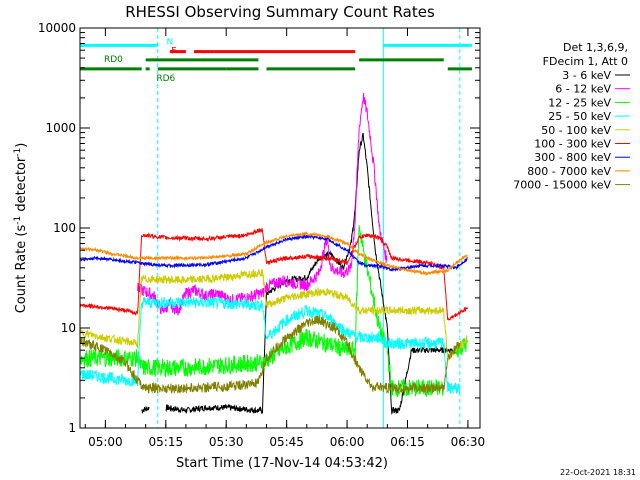  What do you see at coordinates (105, 442) in the screenshot?
I see `x-tick-label-0: 05:00` at bounding box center [105, 442].